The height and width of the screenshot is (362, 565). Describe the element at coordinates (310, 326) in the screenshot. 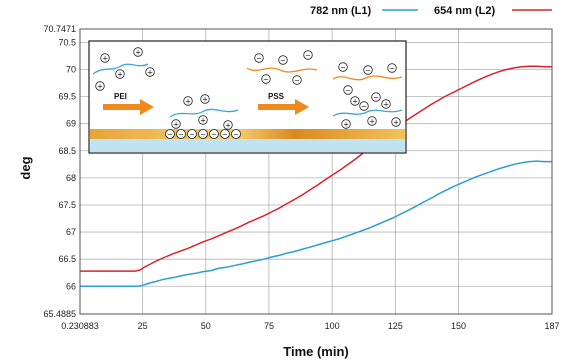

I see `x-axis-ticks: 0.230883 25 50 75 100 125 150 187` at that location.